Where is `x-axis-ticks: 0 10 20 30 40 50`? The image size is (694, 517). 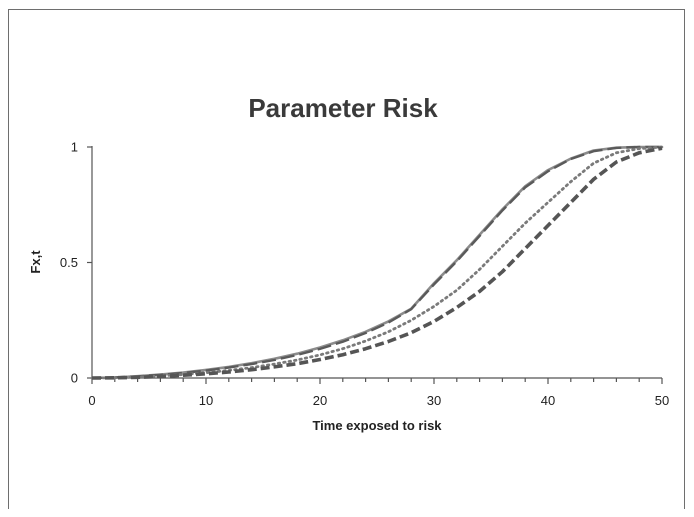
x-axis-ticks: 0 10 20 30 40 50 is located at coordinates (378, 393).